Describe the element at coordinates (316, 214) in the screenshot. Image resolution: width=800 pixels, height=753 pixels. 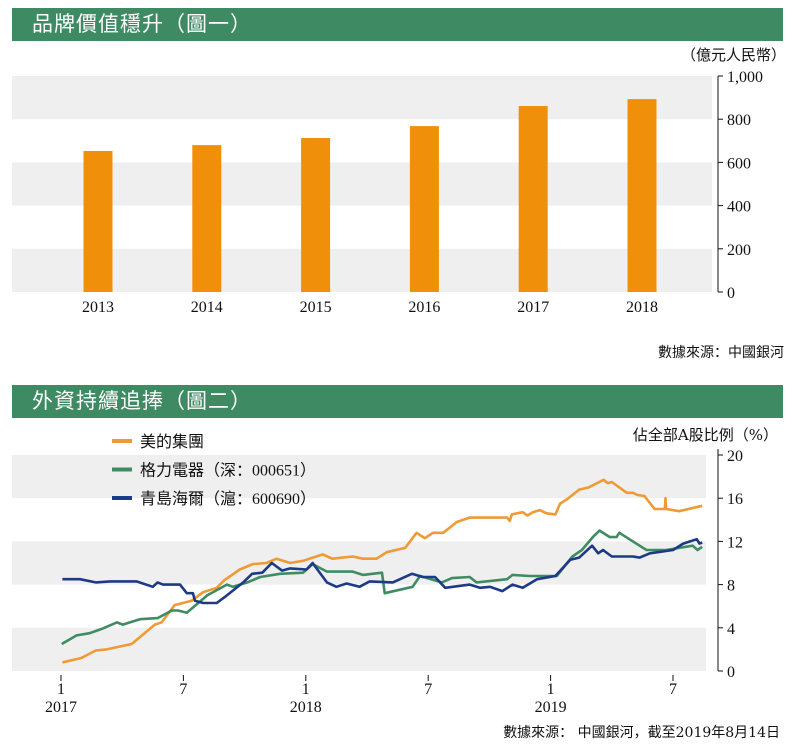
I see `bar-2015` at that location.